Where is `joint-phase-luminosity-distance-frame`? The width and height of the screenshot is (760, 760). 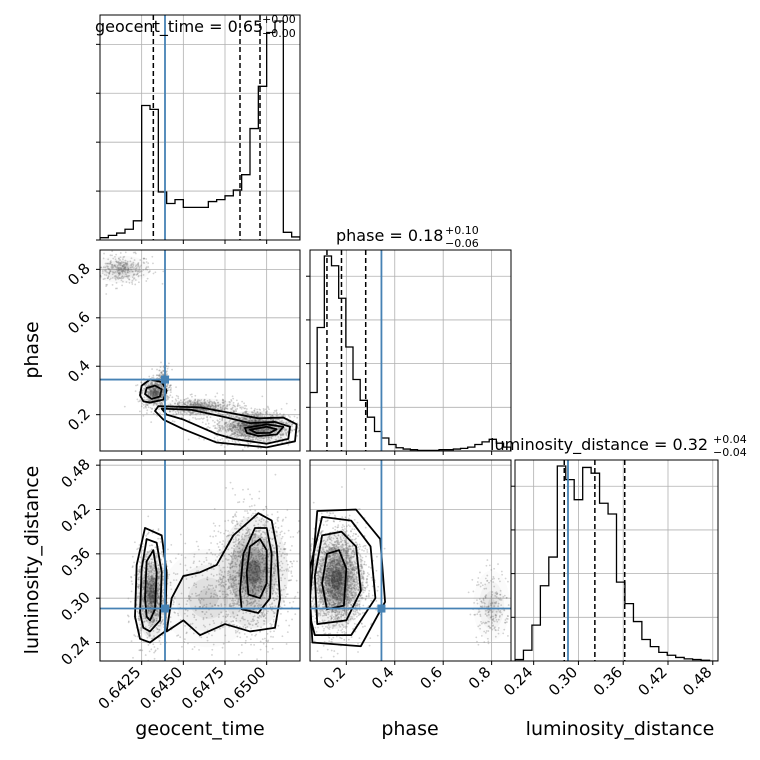
joint-phase-luminosity-distance-frame is located at coordinates (410, 560).